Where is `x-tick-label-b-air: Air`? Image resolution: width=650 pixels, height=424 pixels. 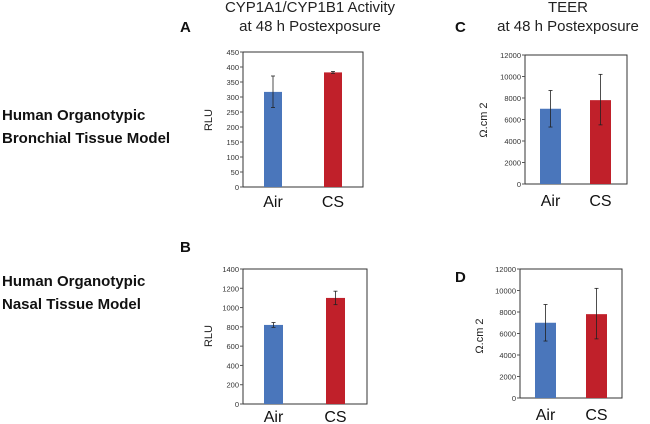 x-tick-label-b-air: Air is located at coordinates (274, 416).